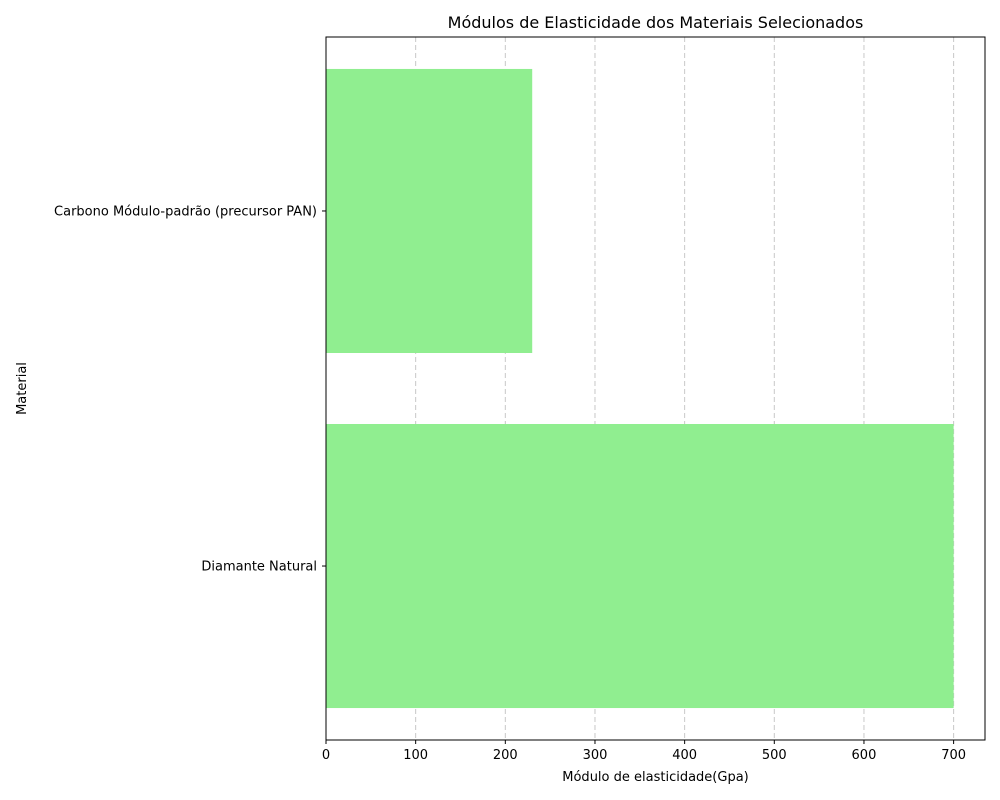 The width and height of the screenshot is (1000, 800). Describe the element at coordinates (684, 755) in the screenshot. I see `x-tick-label: 400` at that location.